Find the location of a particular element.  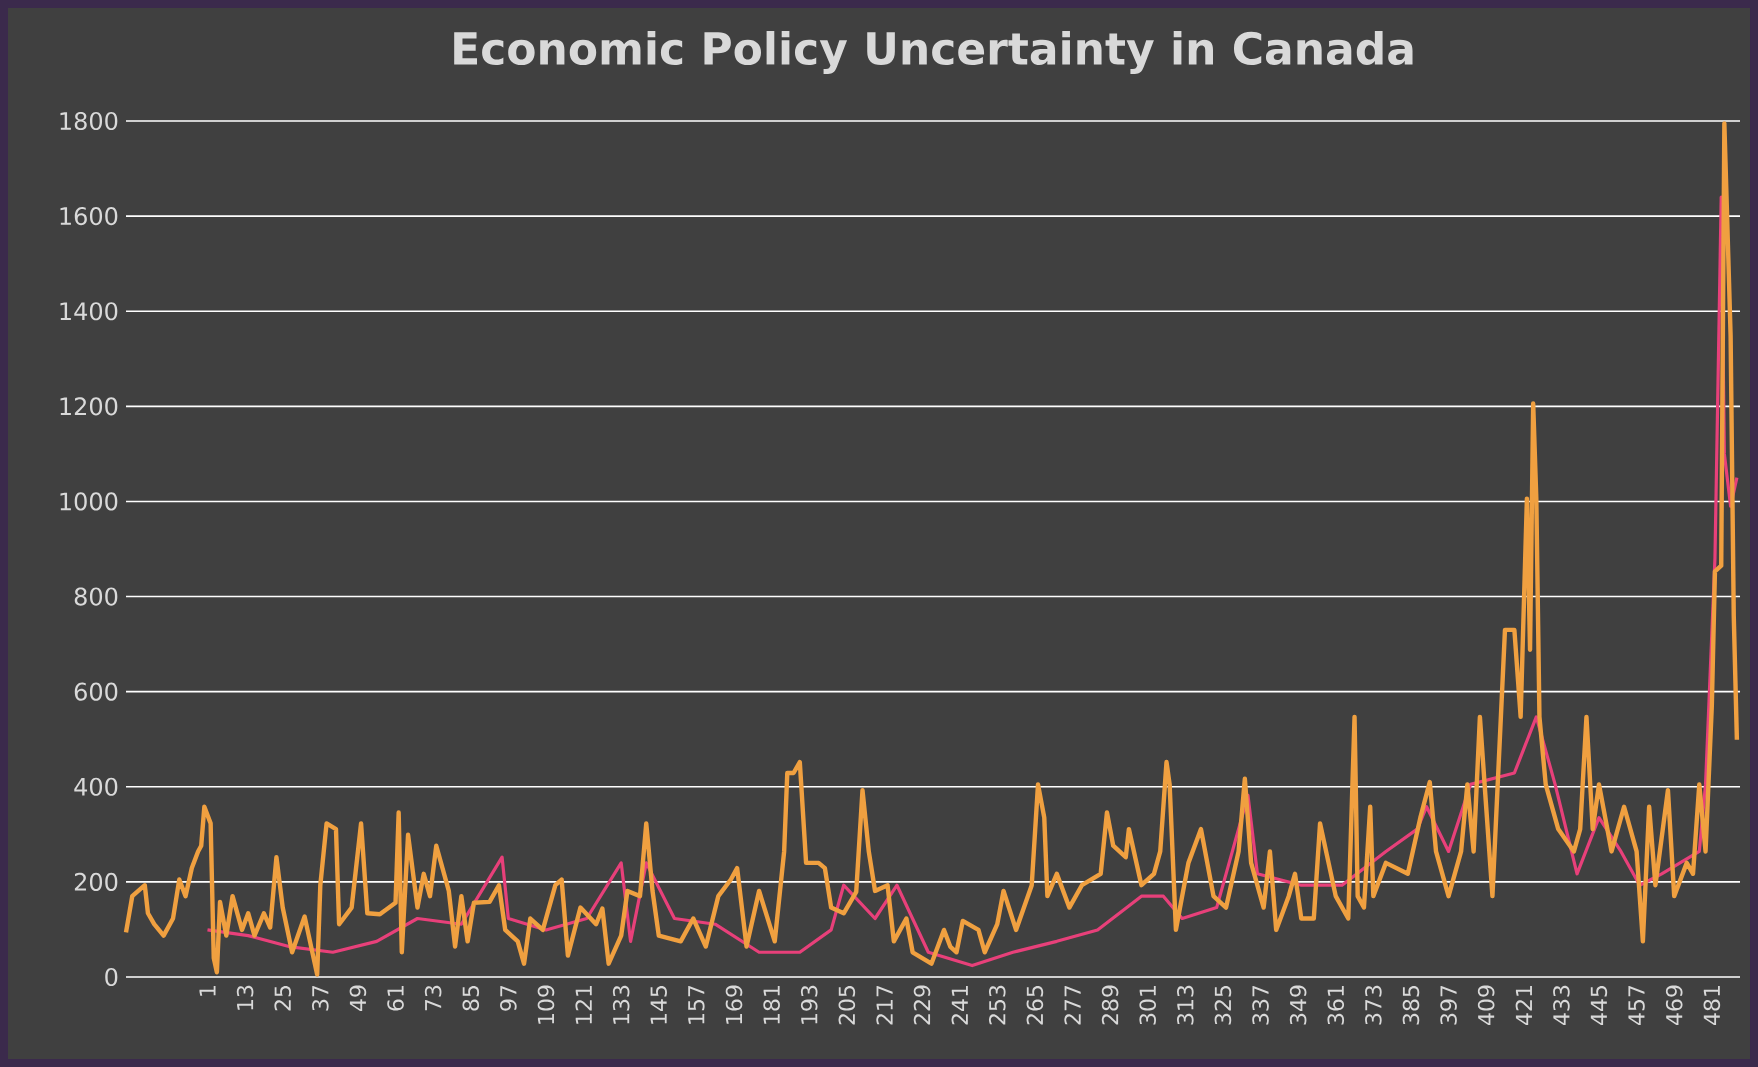

x-tick-label: 469 is located at coordinates (1674, 1005).